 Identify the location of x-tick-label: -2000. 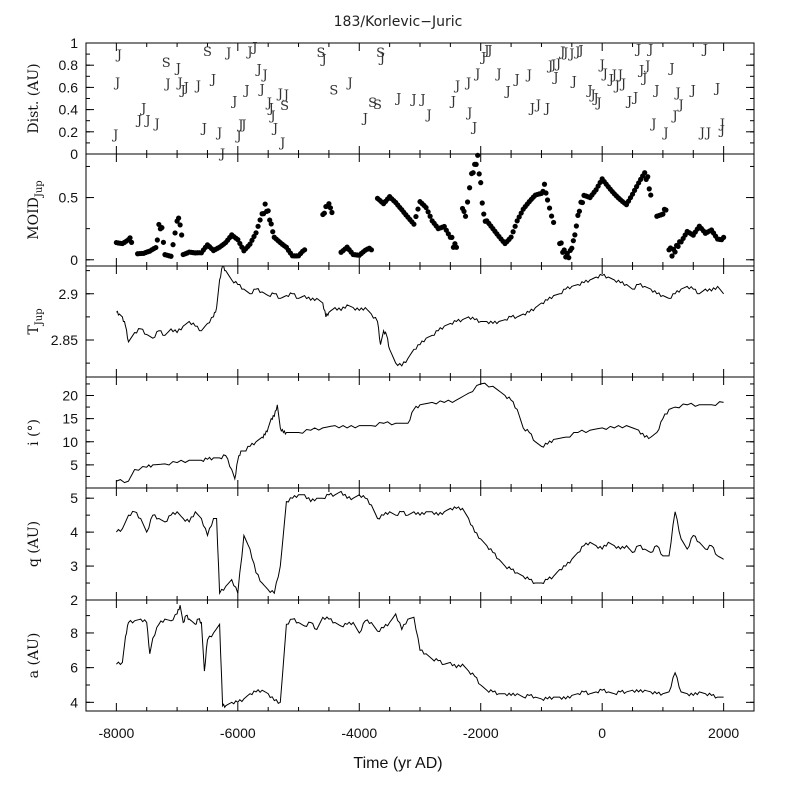
(481, 733).